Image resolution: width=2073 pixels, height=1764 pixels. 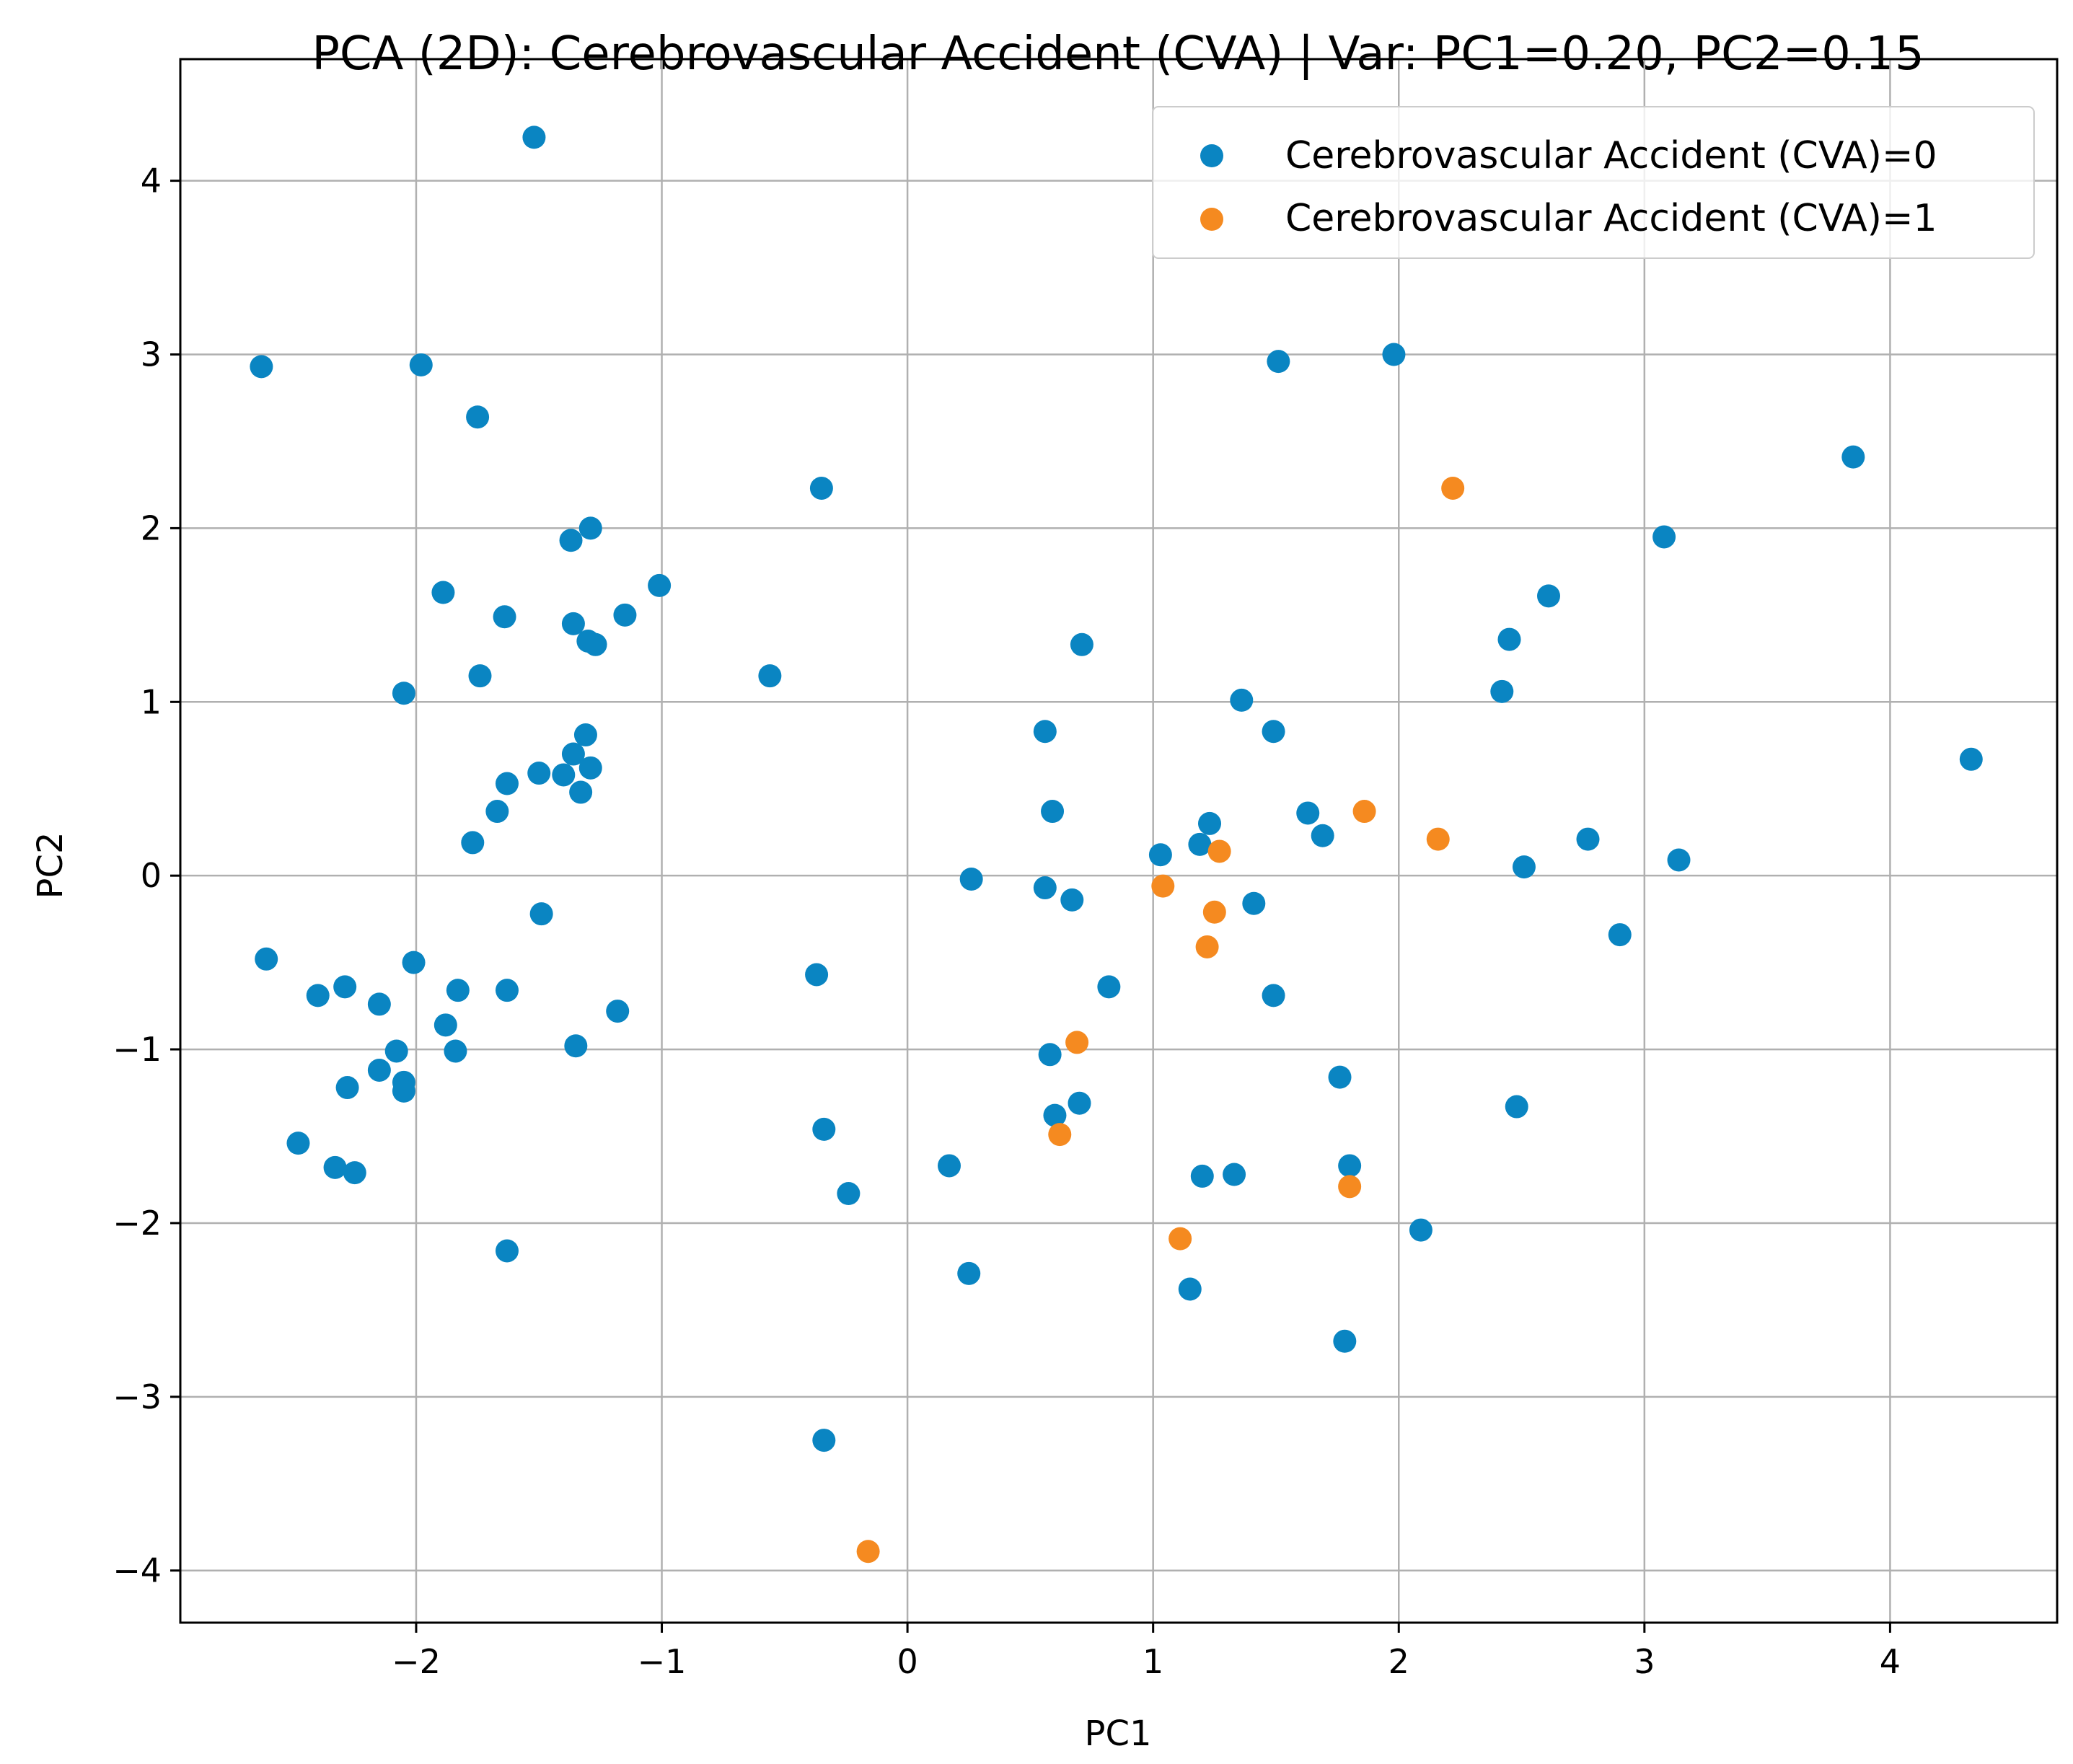 What do you see at coordinates (1153, 1661) in the screenshot?
I see `x-tick-label: 1` at bounding box center [1153, 1661].